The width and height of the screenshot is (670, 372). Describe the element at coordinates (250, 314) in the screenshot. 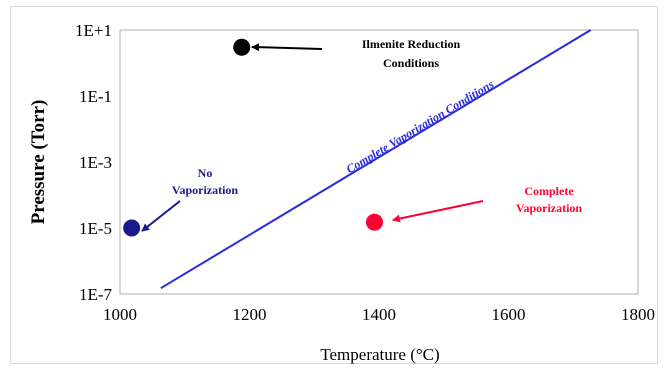

I see `x-tick-label: 1200` at that location.